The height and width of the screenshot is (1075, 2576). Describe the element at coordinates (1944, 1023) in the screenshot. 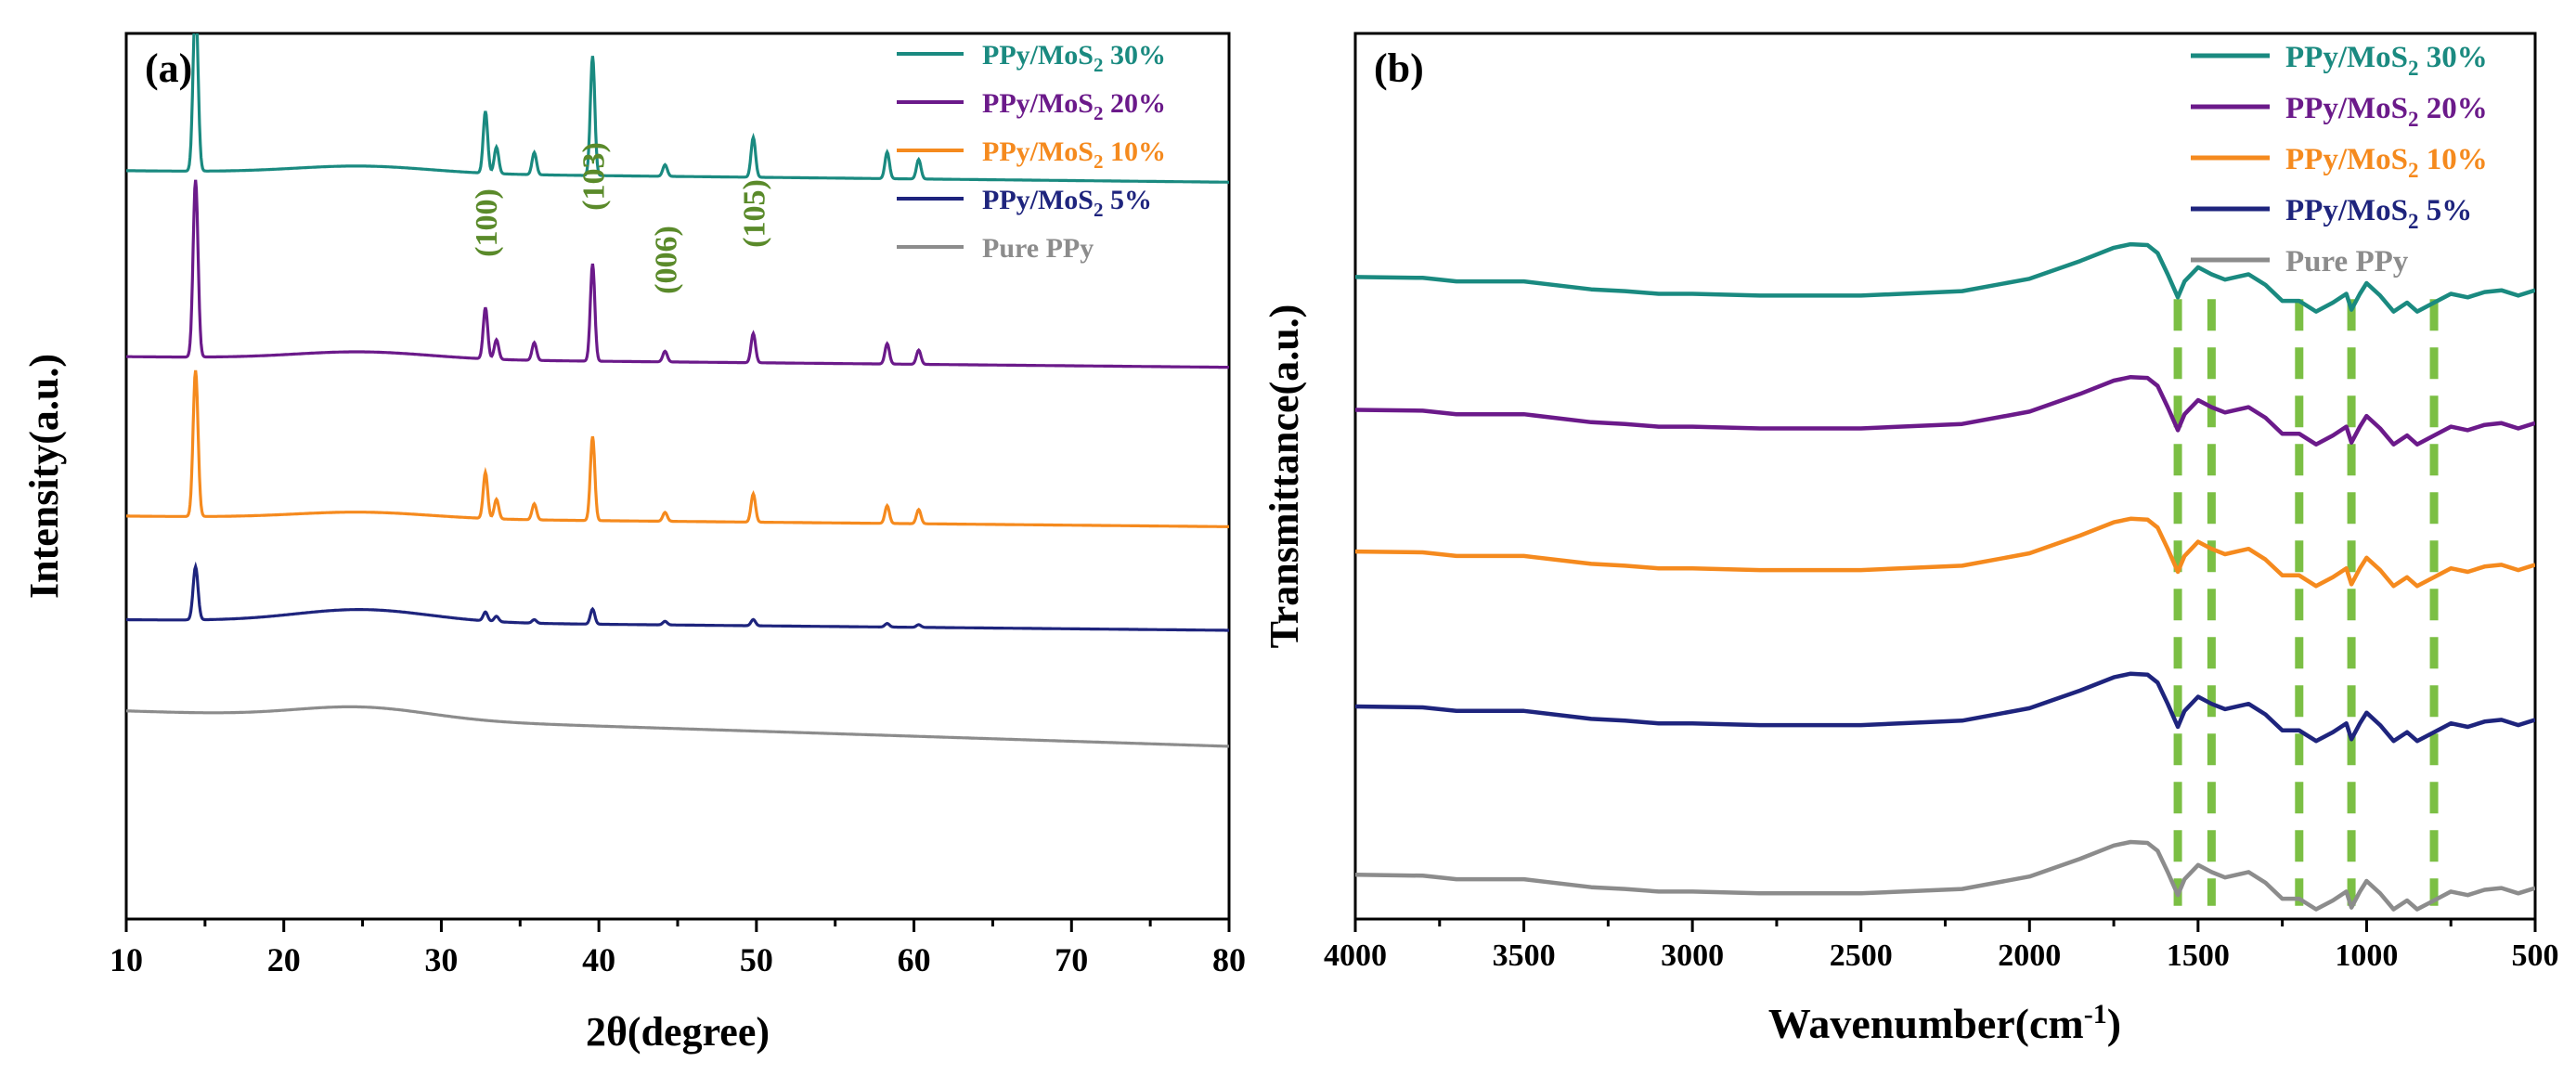

I see `x-axis-label-b: Wavenumber(cm-1)` at that location.